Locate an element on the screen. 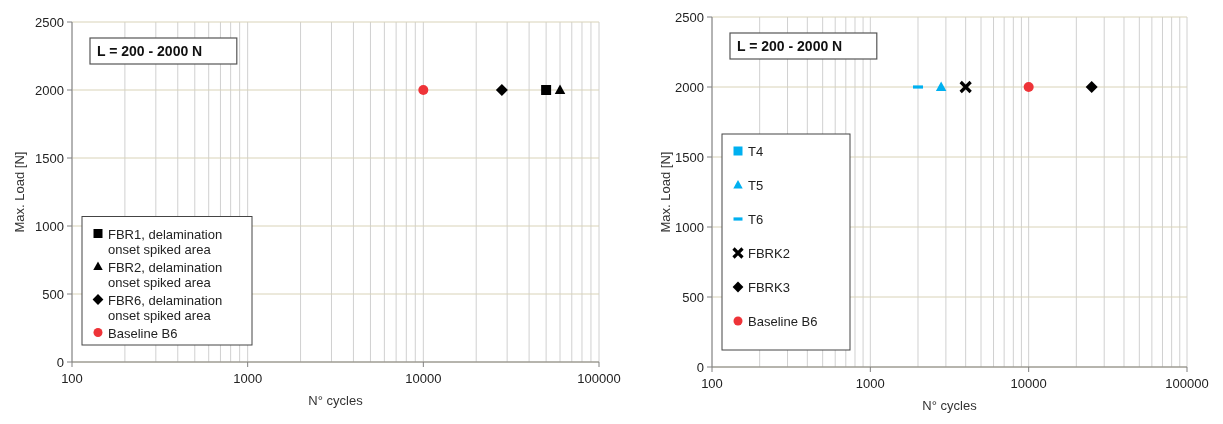 This screenshot has width=1223, height=424. legend-label: FBRK3 is located at coordinates (769, 287).